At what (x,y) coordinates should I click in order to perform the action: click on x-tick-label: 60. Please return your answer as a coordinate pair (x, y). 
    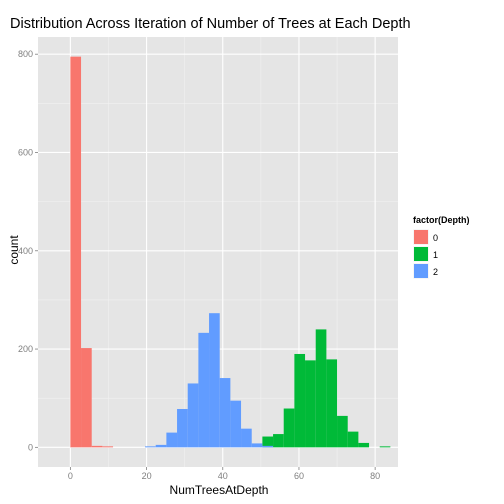
    Looking at the image, I should click on (299, 476).